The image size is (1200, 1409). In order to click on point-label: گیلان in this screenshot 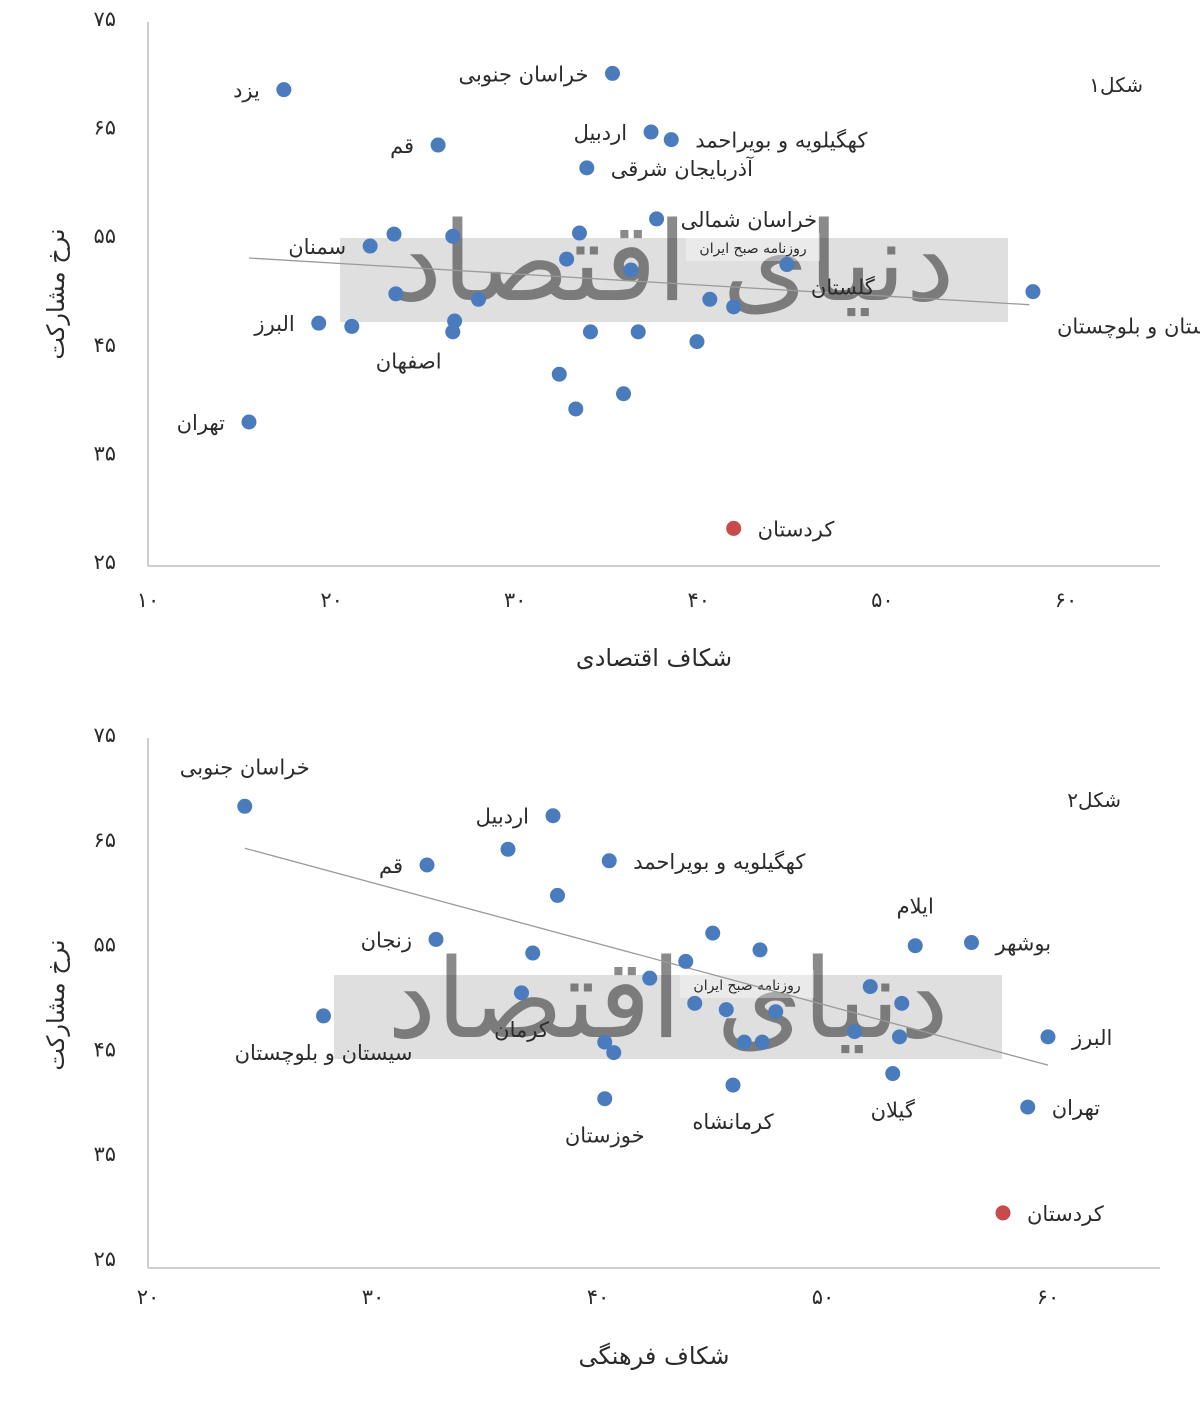, I will do `click(893, 1111)`.